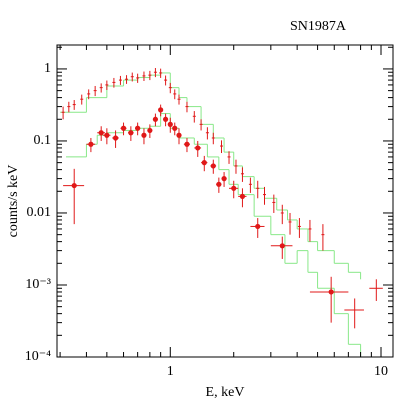 The image size is (415, 415). I want to click on x-tick-label: 1, so click(170, 371).